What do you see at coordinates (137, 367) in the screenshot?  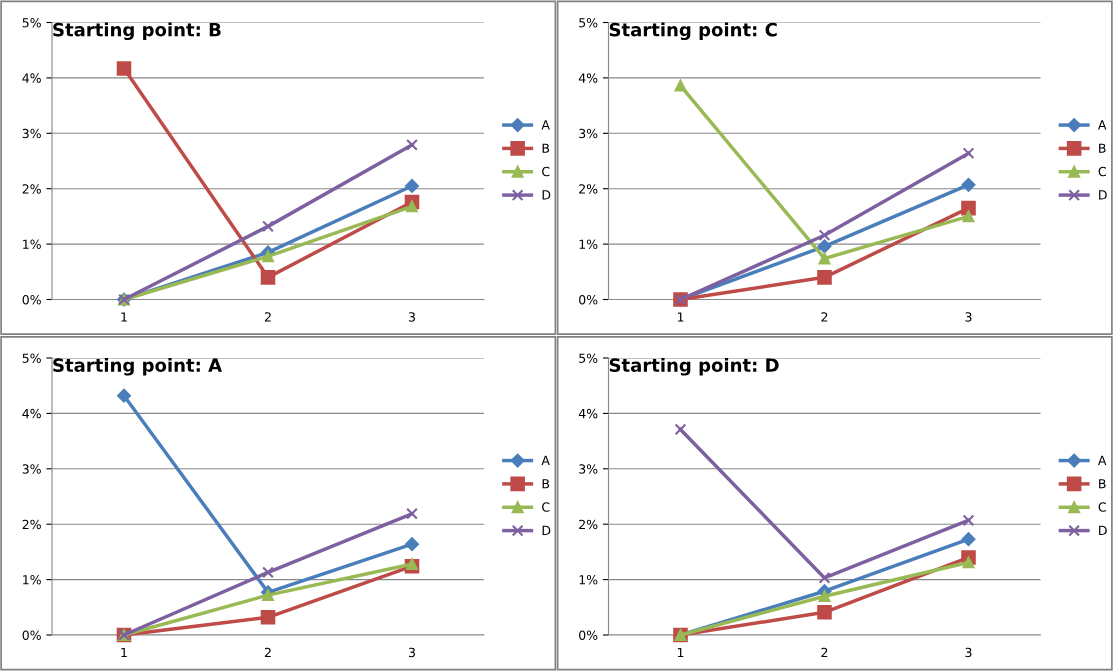 I see `chart-title: Starting point: A` at bounding box center [137, 367].